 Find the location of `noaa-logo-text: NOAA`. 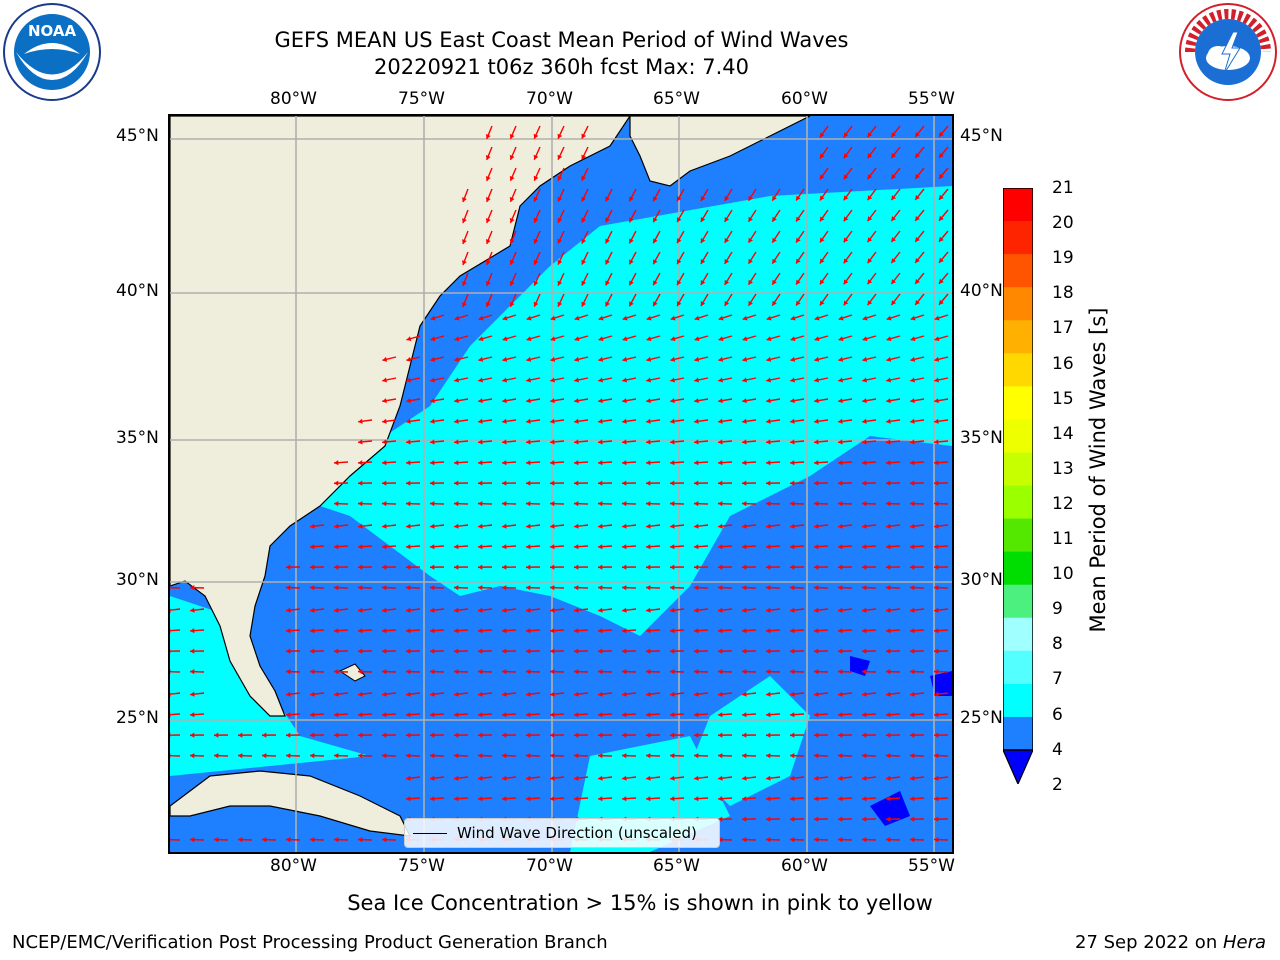

noaa-logo-text: NOAA is located at coordinates (52, 31).